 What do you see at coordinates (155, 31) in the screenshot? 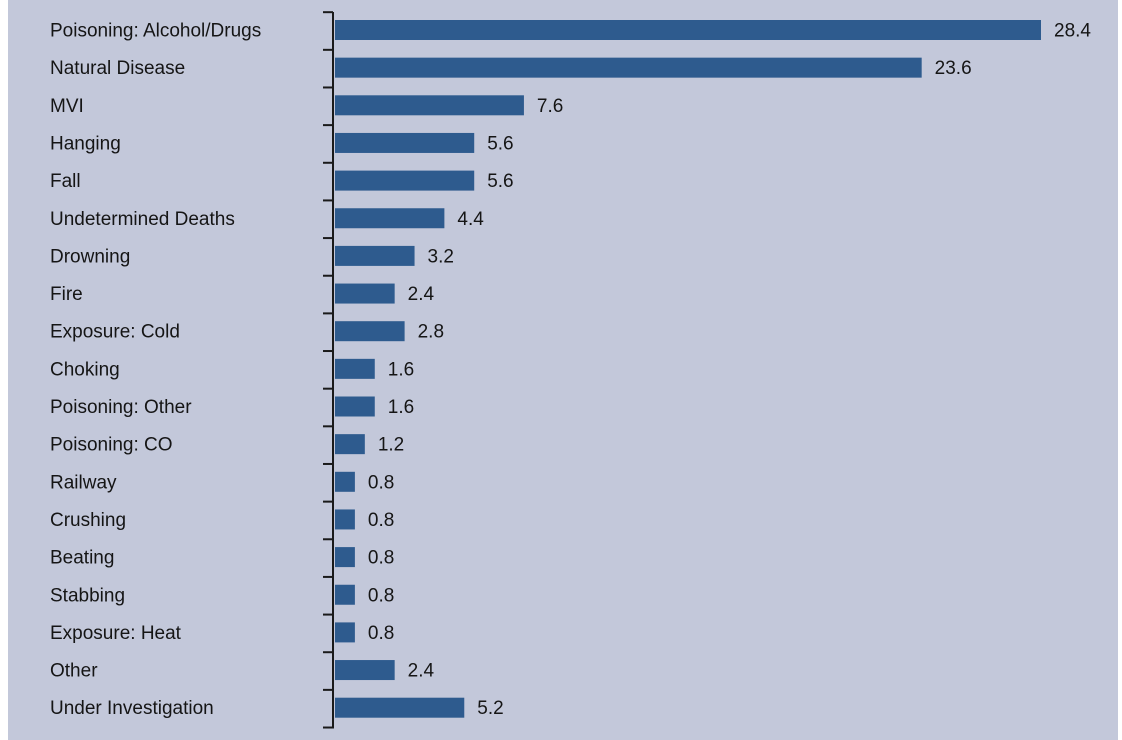
I see `category-label: Poisoning: Alcohol/Drugs` at bounding box center [155, 31].